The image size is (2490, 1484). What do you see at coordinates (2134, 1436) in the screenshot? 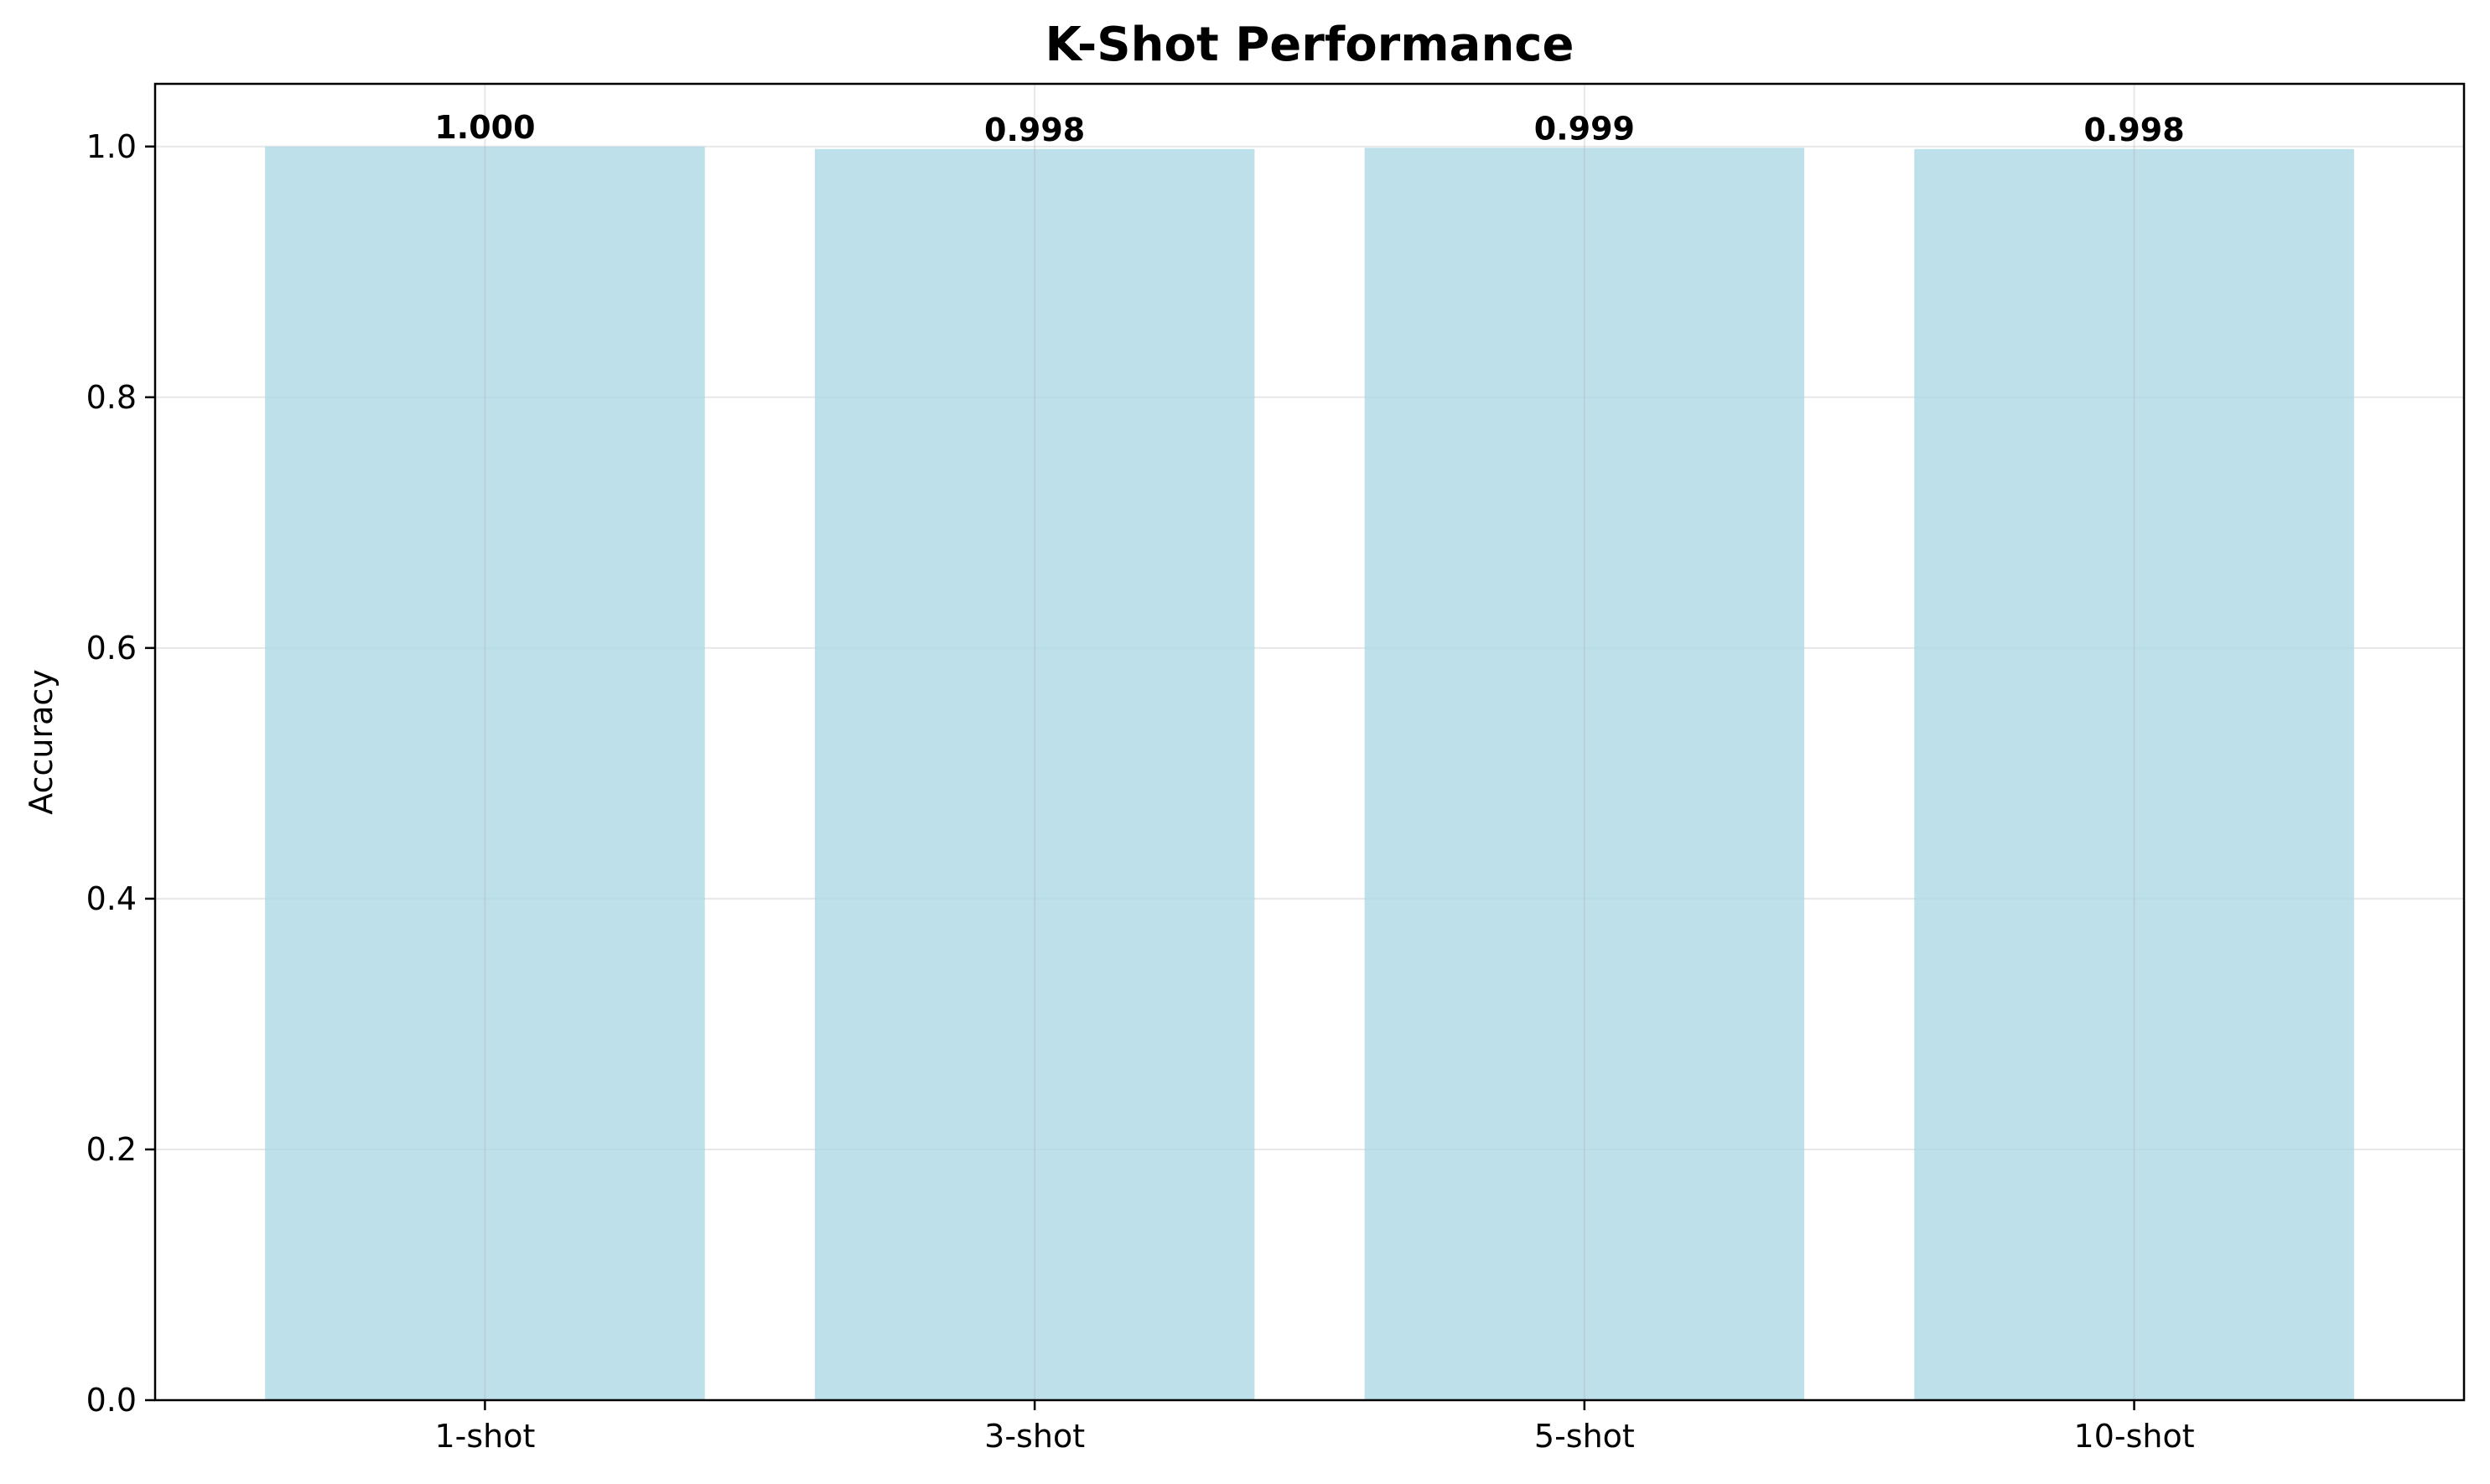
I see `x-tick-label: 10-shot` at bounding box center [2134, 1436].